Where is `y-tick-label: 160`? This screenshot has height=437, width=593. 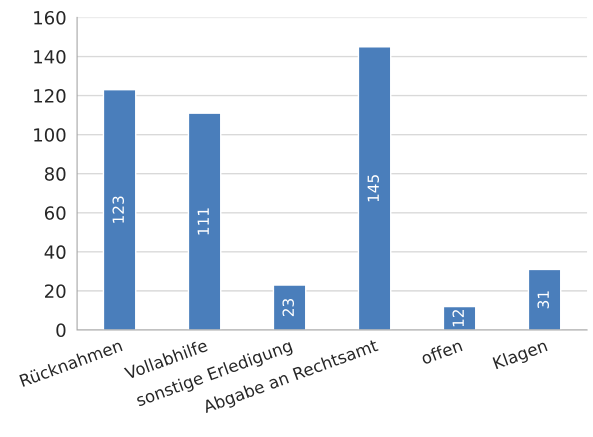
y-tick-label: 160 is located at coordinates (50, 17).